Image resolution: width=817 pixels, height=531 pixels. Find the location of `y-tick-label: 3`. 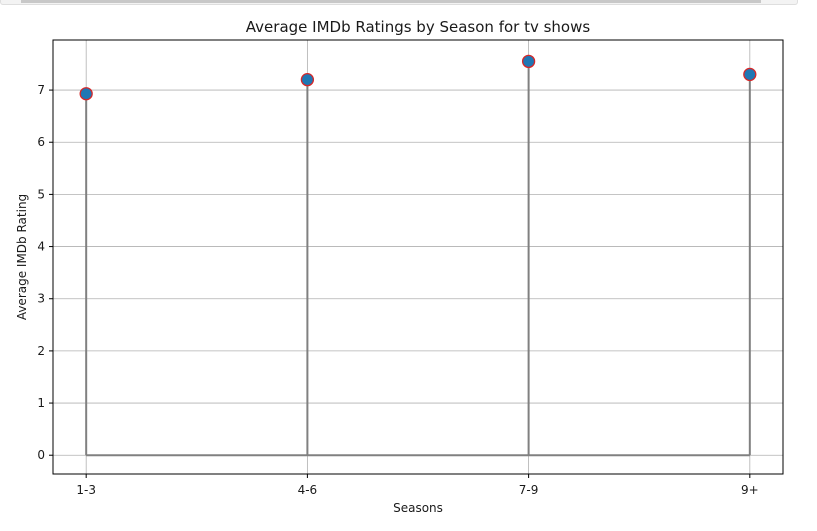

y-tick-label: 3 is located at coordinates (41, 299).